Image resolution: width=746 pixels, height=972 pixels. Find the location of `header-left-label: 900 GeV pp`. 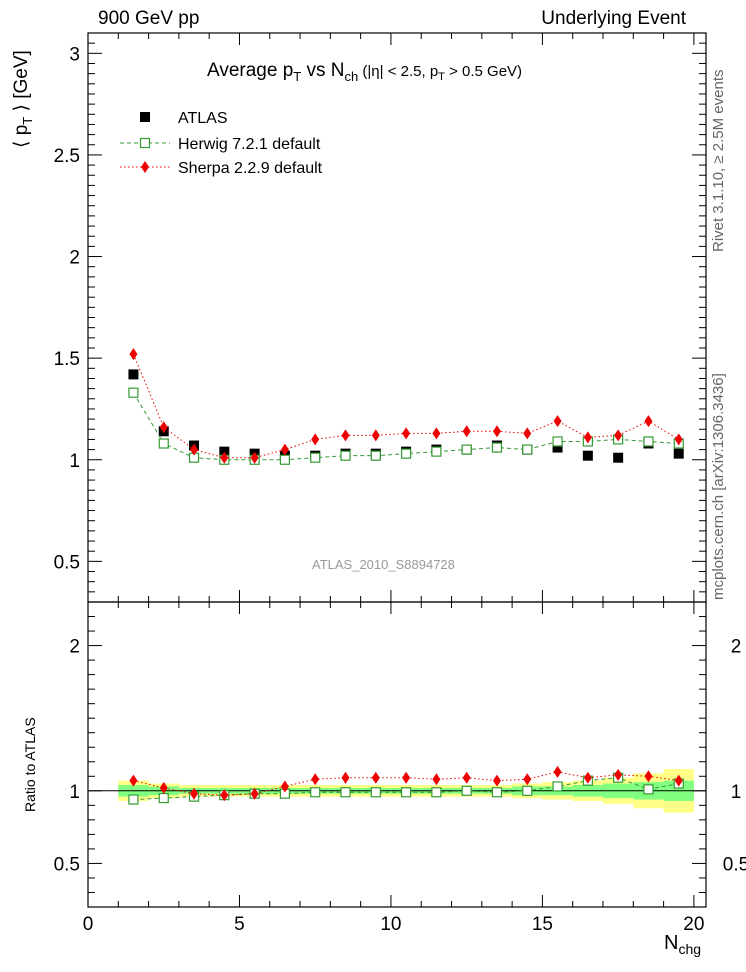

header-left-label: 900 GeV pp is located at coordinates (149, 18).